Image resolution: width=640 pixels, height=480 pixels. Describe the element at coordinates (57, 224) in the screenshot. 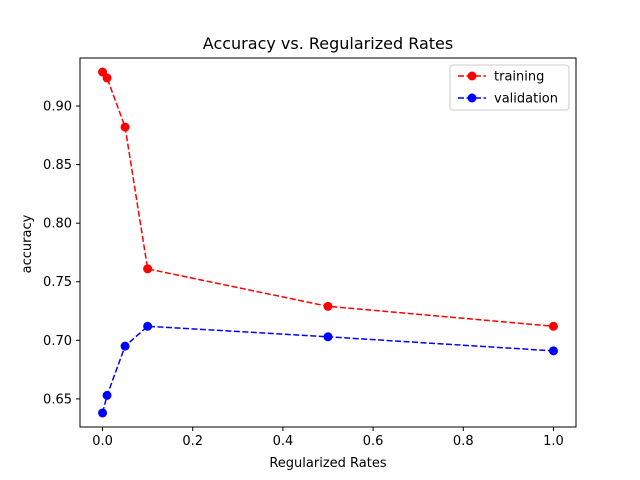

I see `y-tick-label: 0.80` at that location.